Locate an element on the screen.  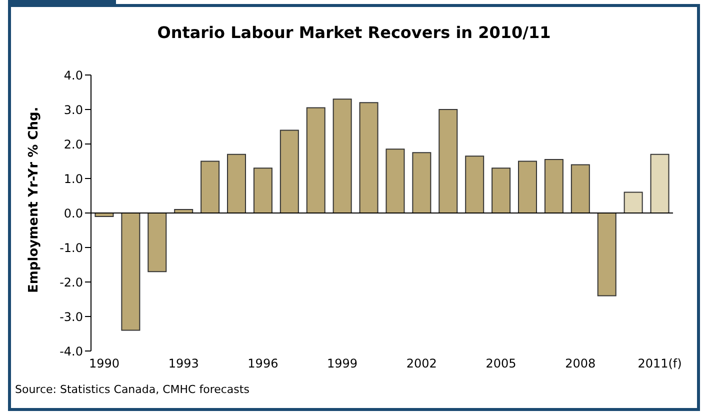
y-tick-label: -3.0 is located at coordinates (71, 317).